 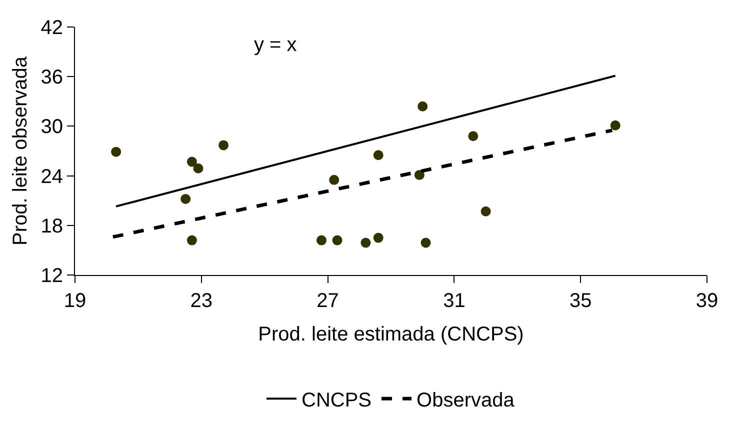 I want to click on x-tick-label: 31, so click(x=454, y=301).